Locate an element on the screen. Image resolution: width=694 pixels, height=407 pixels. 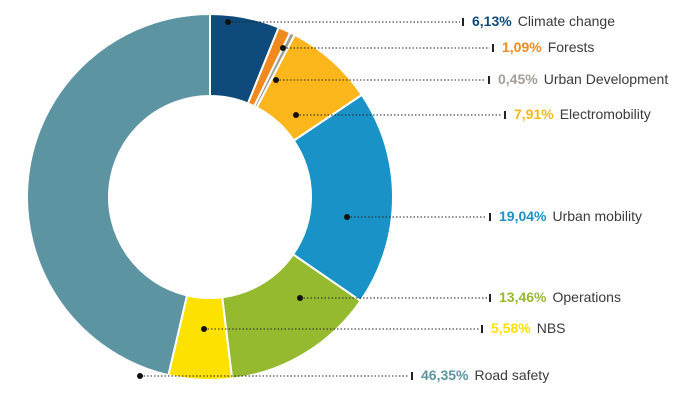
slice-percent: 19,04% is located at coordinates (523, 216).